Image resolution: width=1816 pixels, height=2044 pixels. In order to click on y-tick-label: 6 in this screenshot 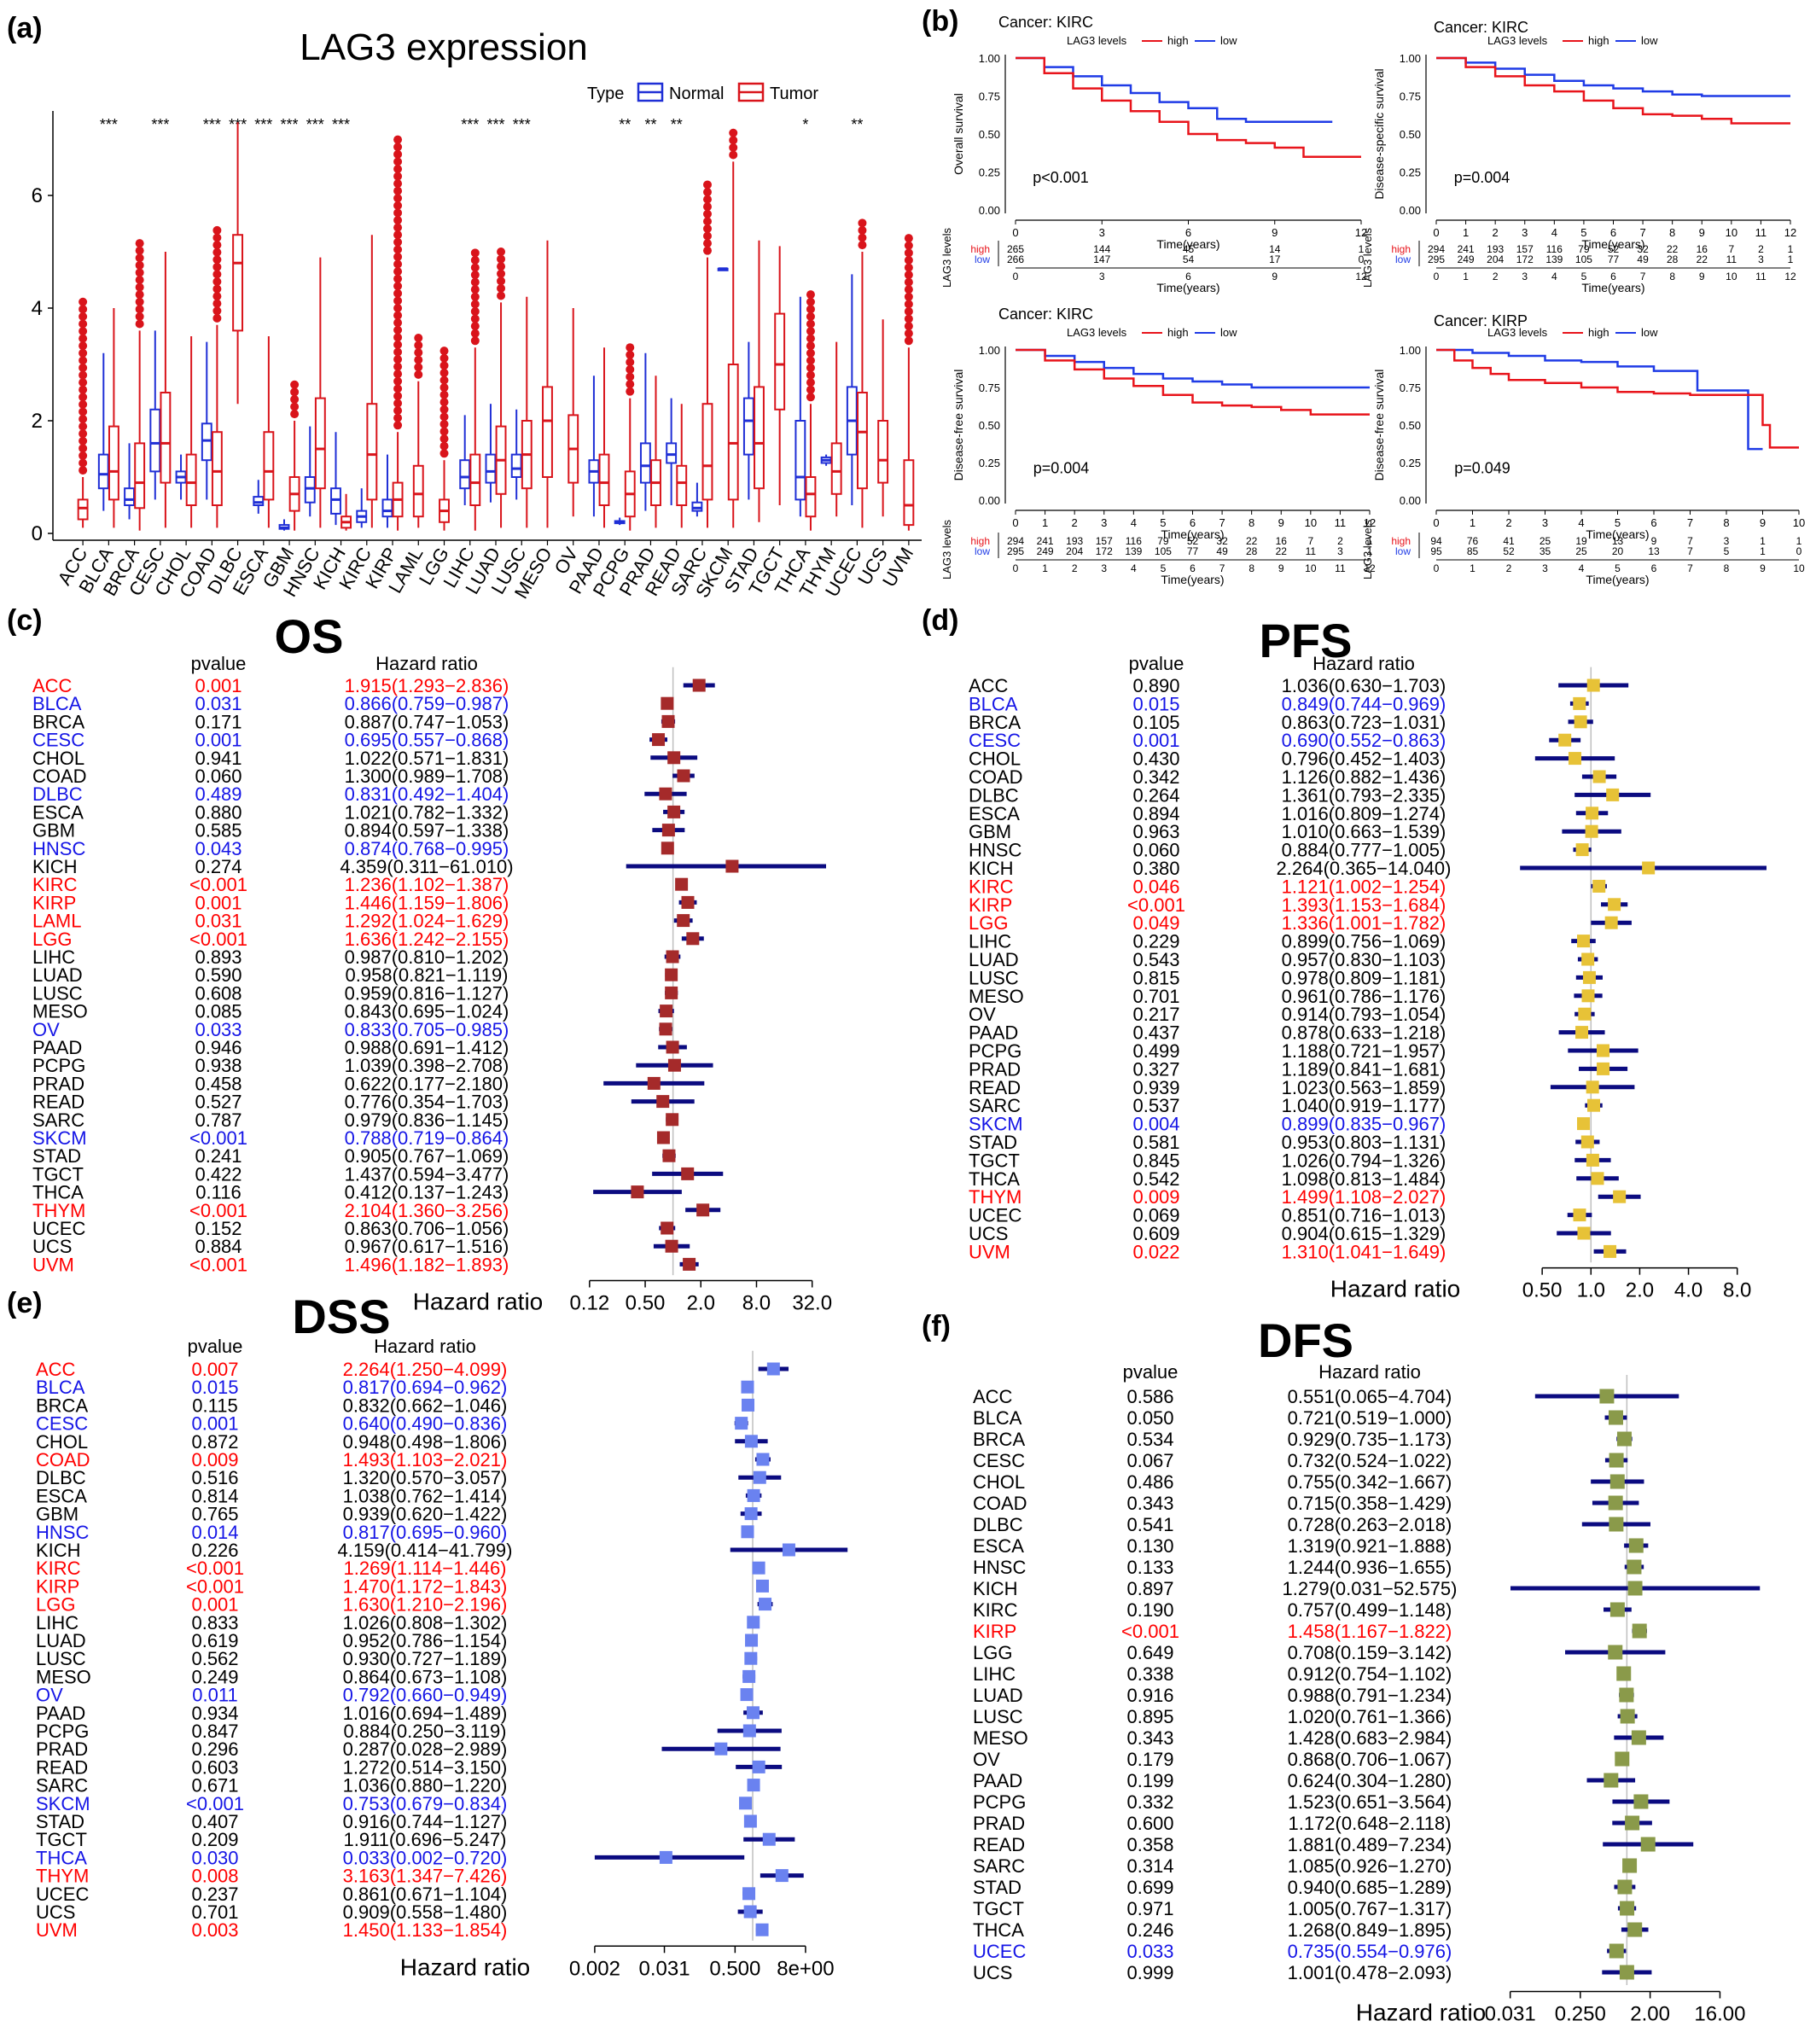, I will do `click(38, 195)`.